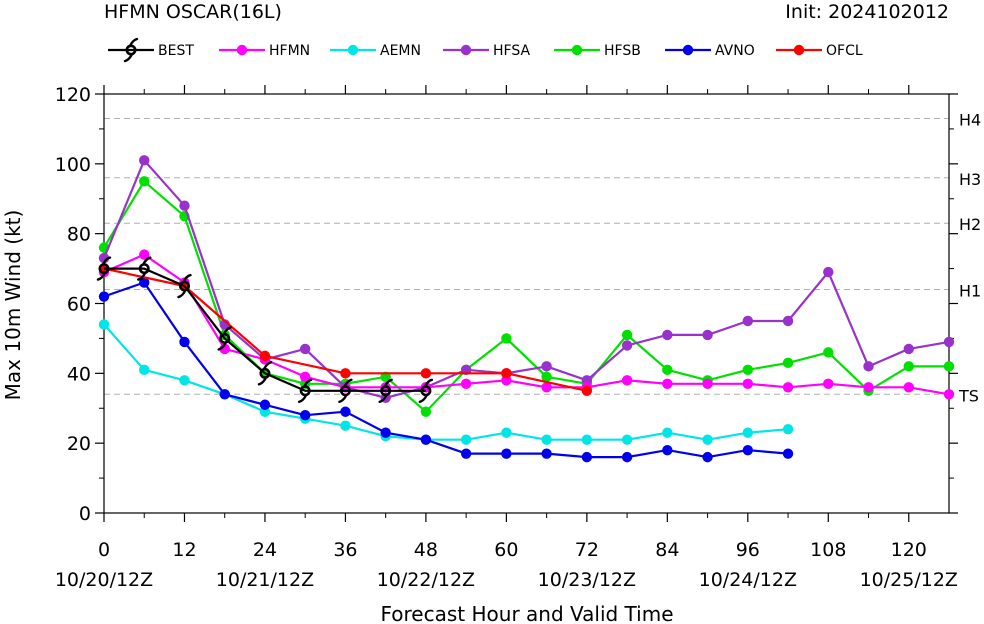 The width and height of the screenshot is (984, 624). Describe the element at coordinates (79, 235) in the screenshot. I see `y-tick-label: 80` at that location.